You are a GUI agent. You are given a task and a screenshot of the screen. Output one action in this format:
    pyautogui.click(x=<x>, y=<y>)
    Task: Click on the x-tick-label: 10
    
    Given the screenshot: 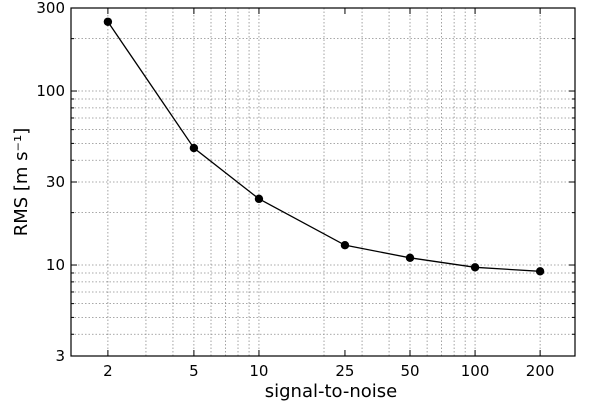 What is the action you would take?
    pyautogui.click(x=258, y=371)
    